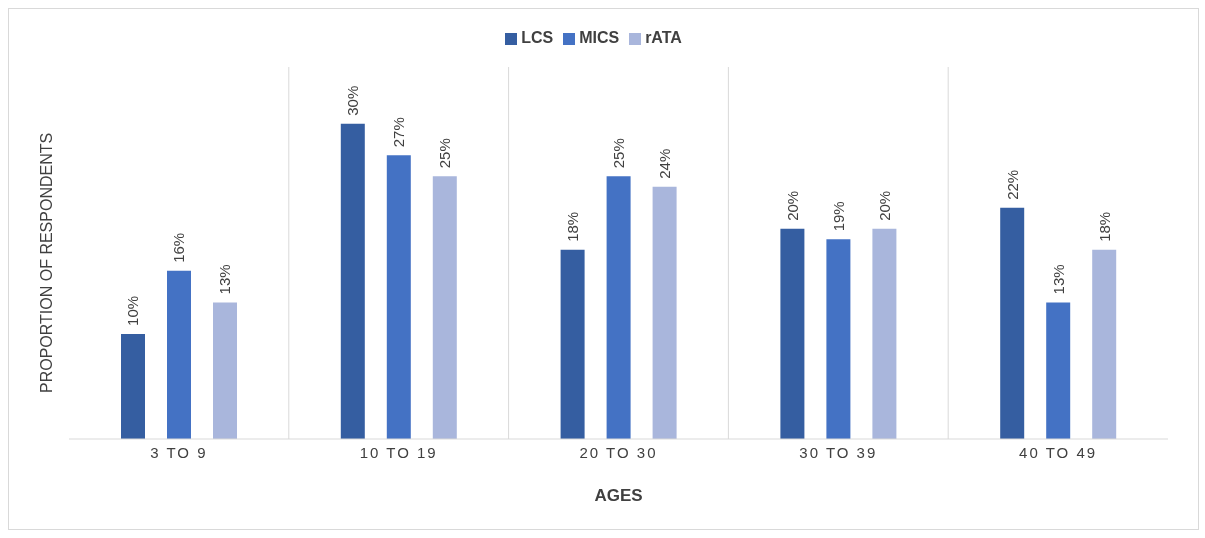 Image resolution: width=1205 pixels, height=538 pixels. What do you see at coordinates (353, 100) in the screenshot?
I see `data-label: 30%` at bounding box center [353, 100].